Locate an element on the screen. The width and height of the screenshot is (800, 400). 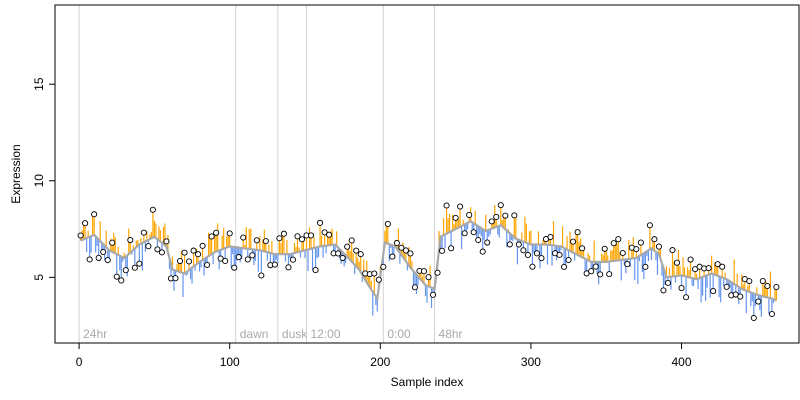
annotation-label: dusk is located at coordinates (295, 334).